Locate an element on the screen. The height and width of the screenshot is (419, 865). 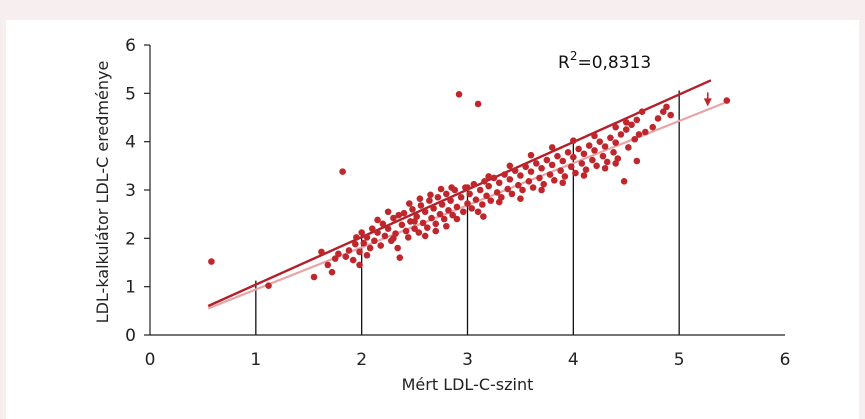
r2-superscript: 2 is located at coordinates (574, 56).